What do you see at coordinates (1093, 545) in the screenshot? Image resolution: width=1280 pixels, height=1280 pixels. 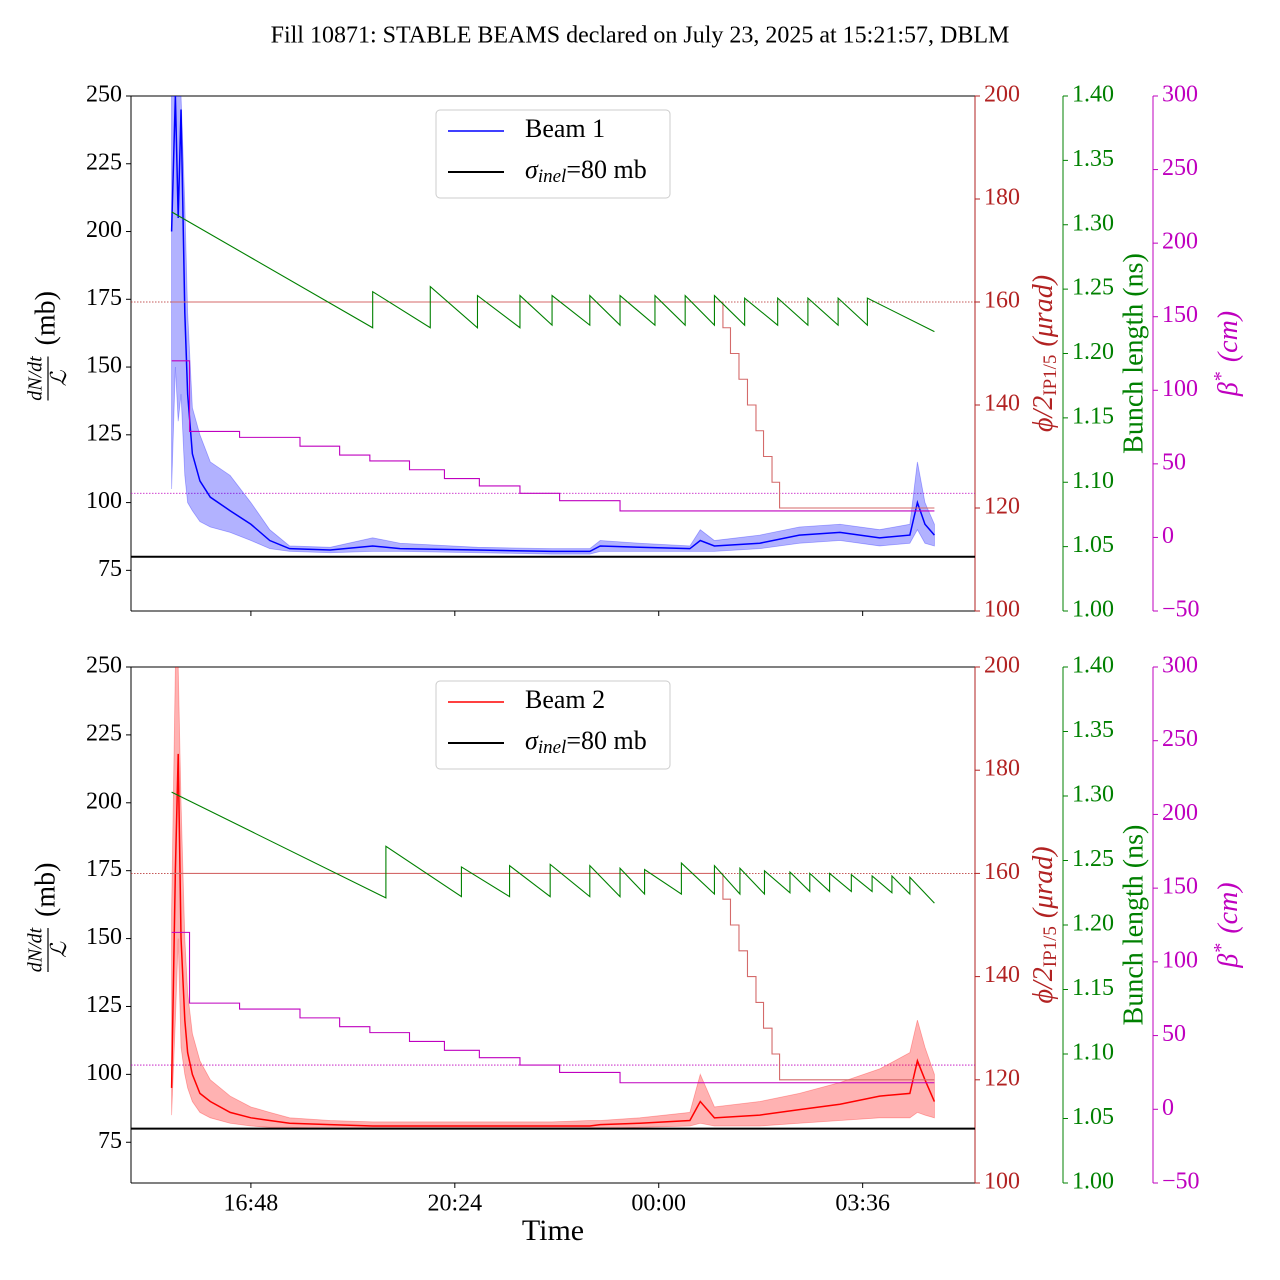 I see `y3-tick-label: 1.05` at bounding box center [1093, 545].